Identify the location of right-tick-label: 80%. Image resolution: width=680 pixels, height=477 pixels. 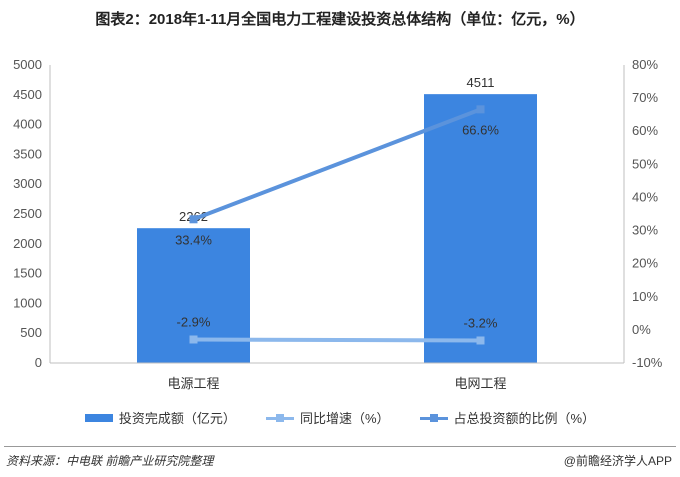
(645, 64).